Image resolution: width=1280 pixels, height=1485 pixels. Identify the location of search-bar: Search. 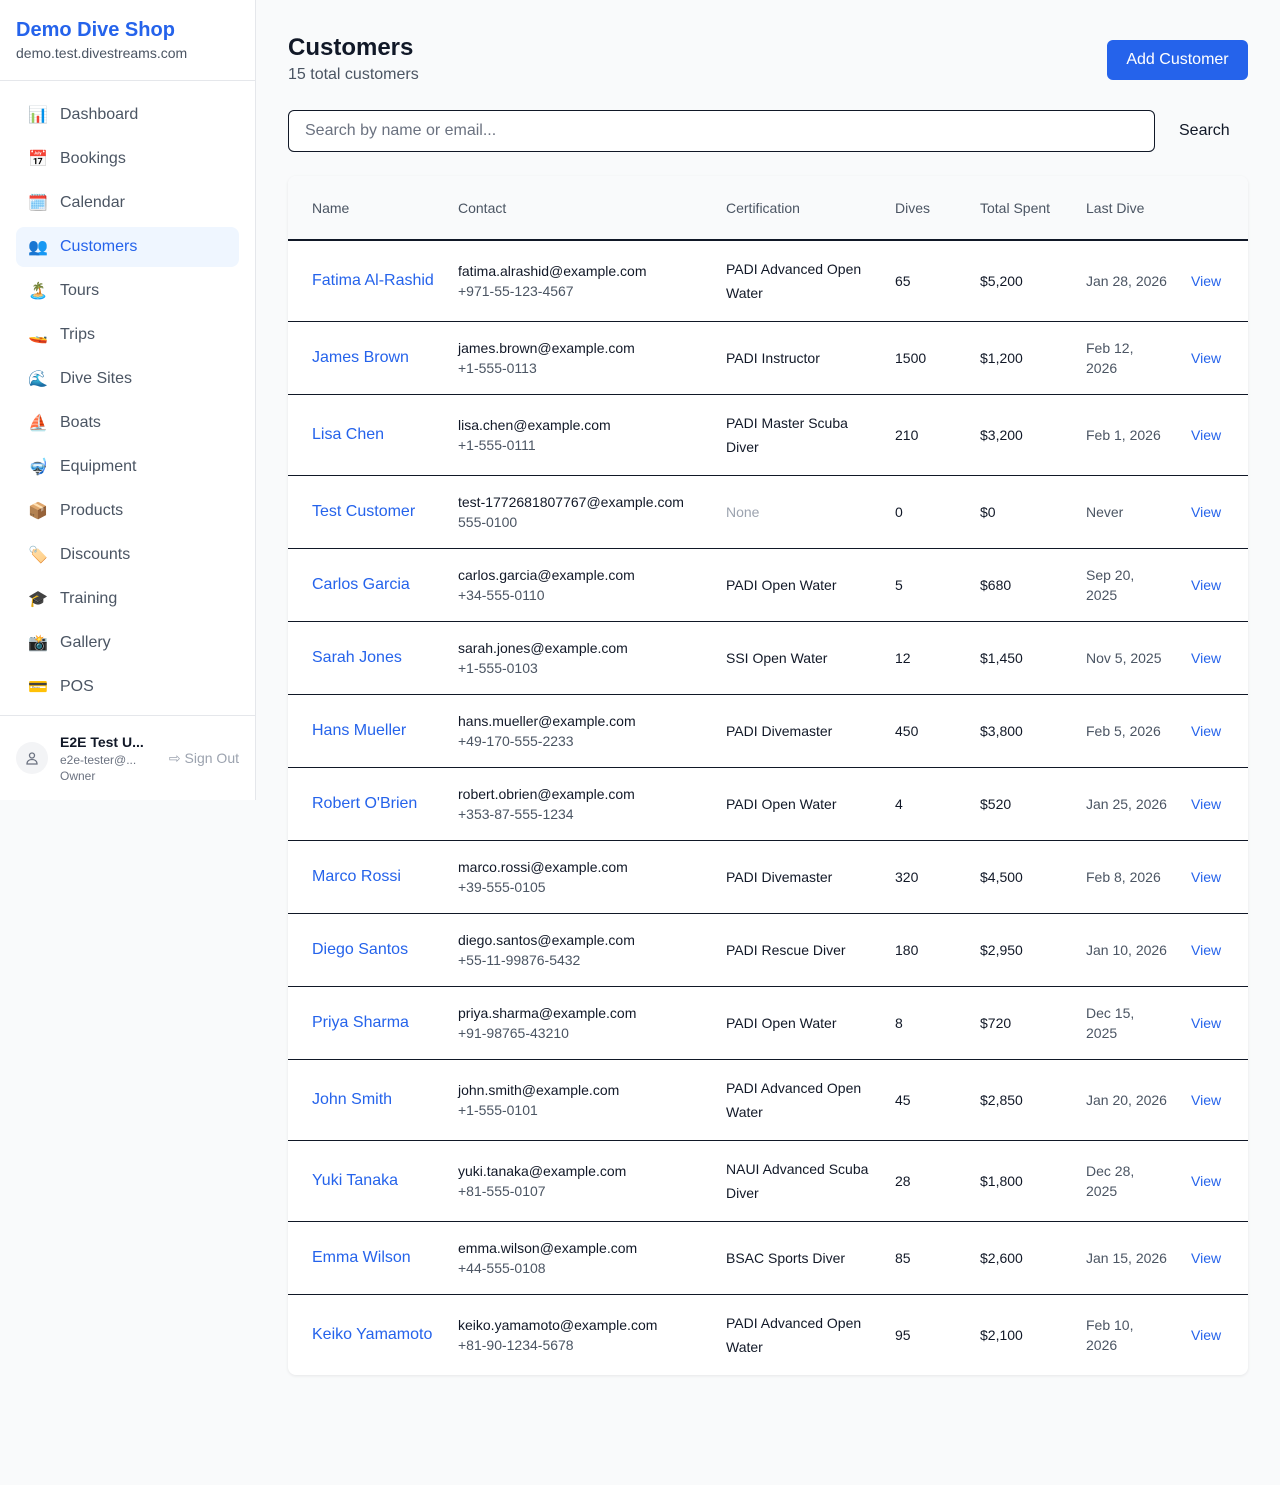
(768, 131).